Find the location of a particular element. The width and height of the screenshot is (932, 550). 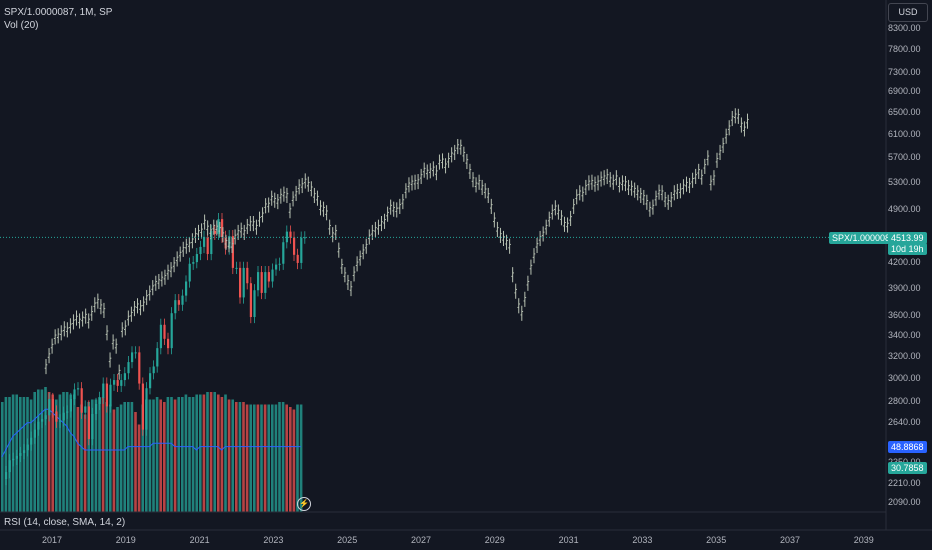

price-tick-label: 3000.00 is located at coordinates (904, 377).